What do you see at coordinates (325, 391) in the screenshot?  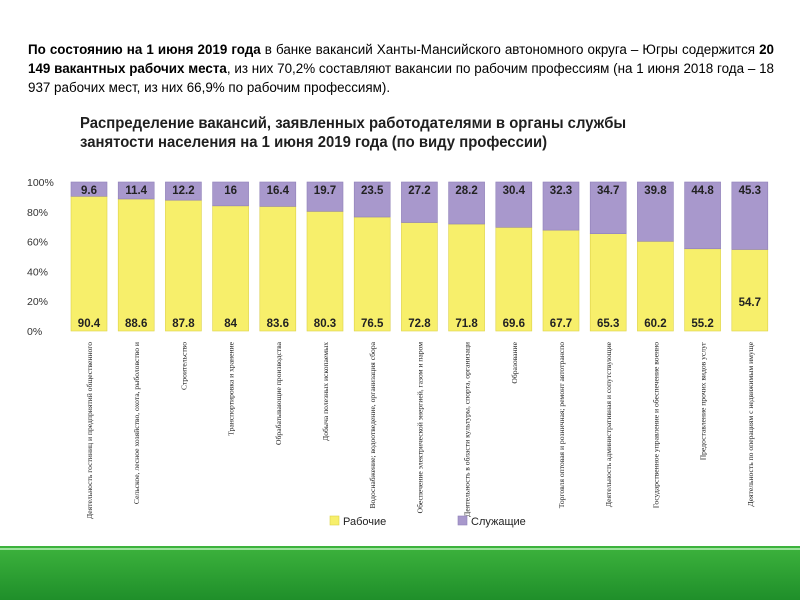 I see `x-category-label: Добыча полезных ископаемых` at bounding box center [325, 391].